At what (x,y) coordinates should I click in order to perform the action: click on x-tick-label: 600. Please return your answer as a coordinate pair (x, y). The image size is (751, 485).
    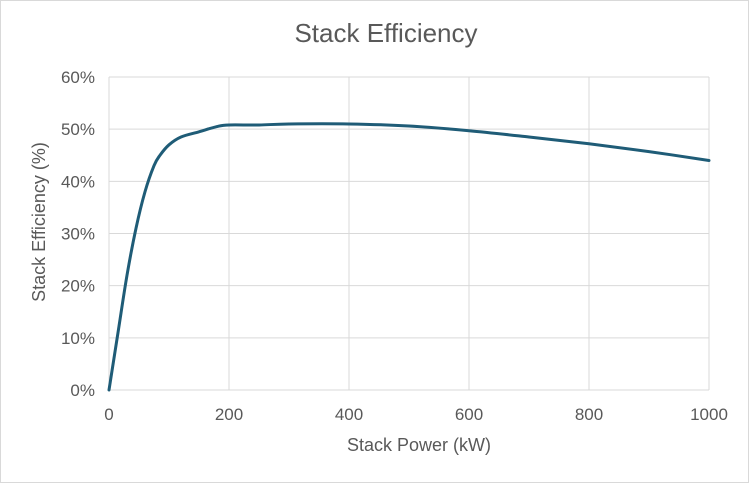
    Looking at the image, I should click on (469, 414).